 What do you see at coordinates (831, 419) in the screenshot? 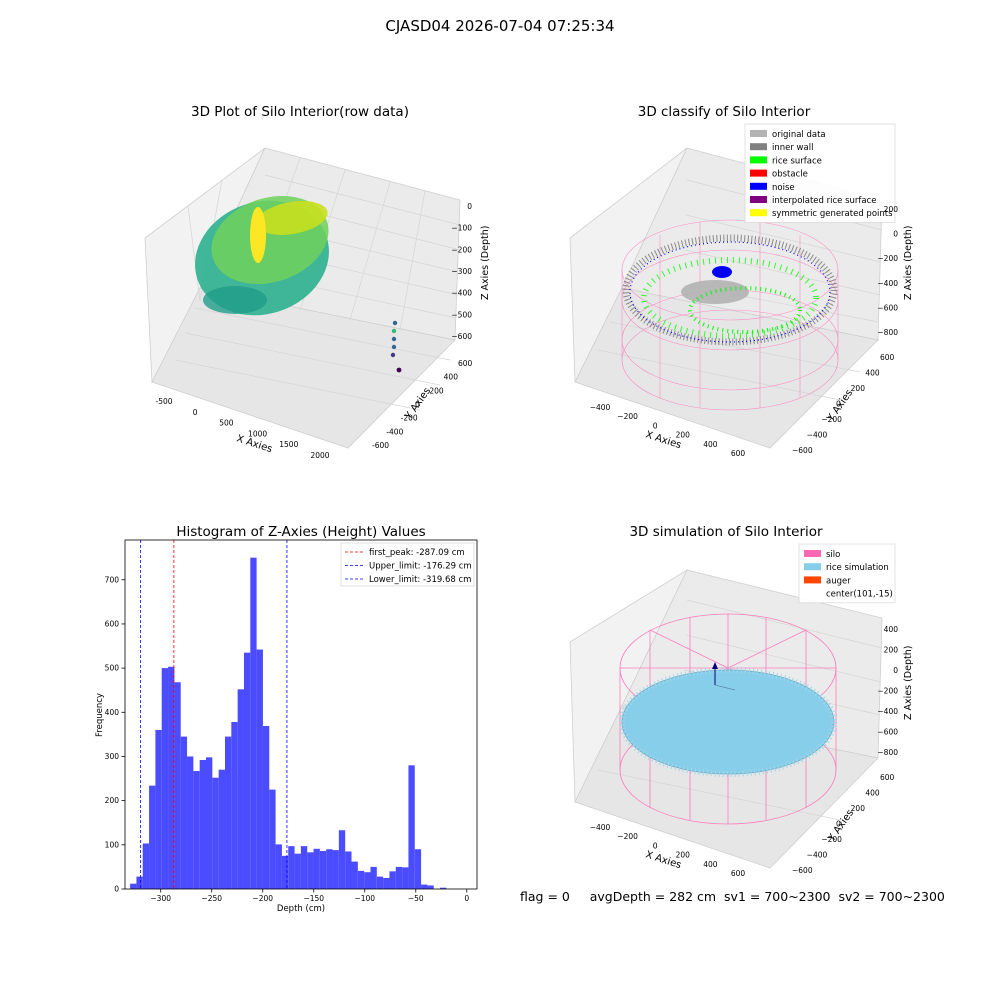
I see `classify-y-tick-label: −200` at bounding box center [831, 419].